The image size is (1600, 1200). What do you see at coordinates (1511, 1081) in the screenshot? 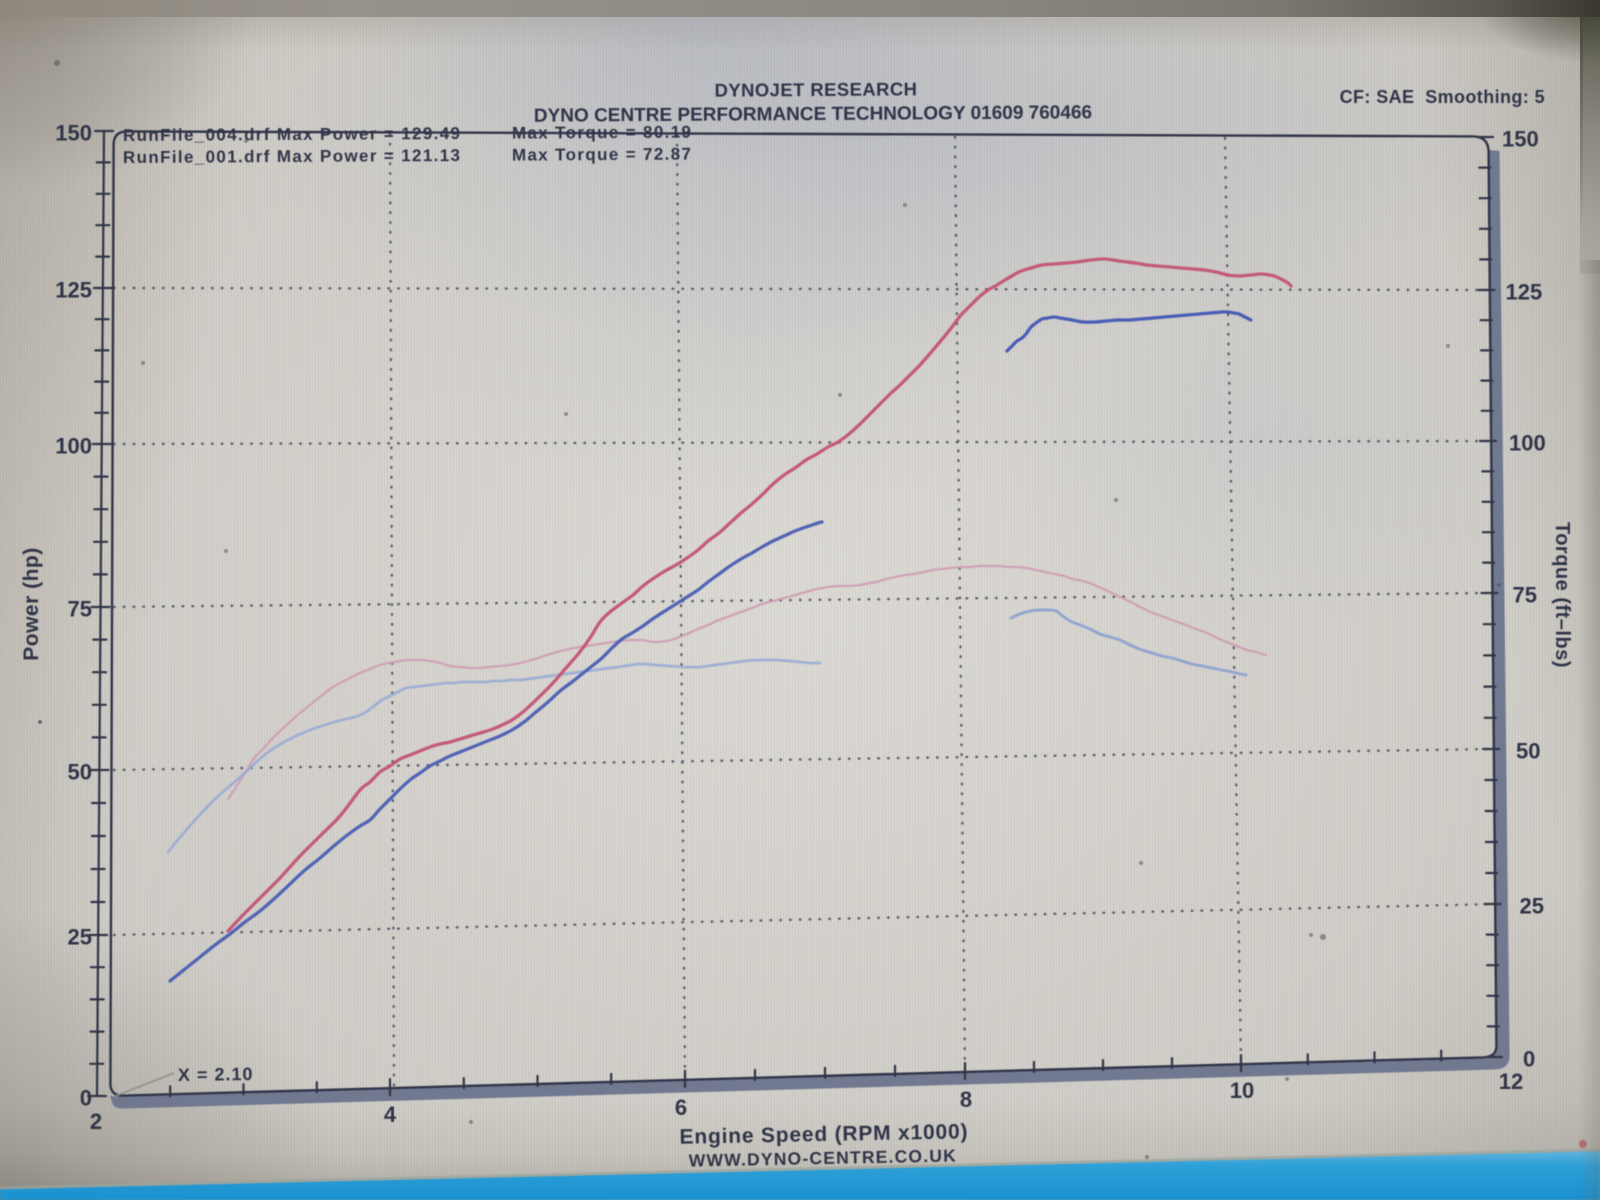
I see `svg-text: 12` at bounding box center [1511, 1081].